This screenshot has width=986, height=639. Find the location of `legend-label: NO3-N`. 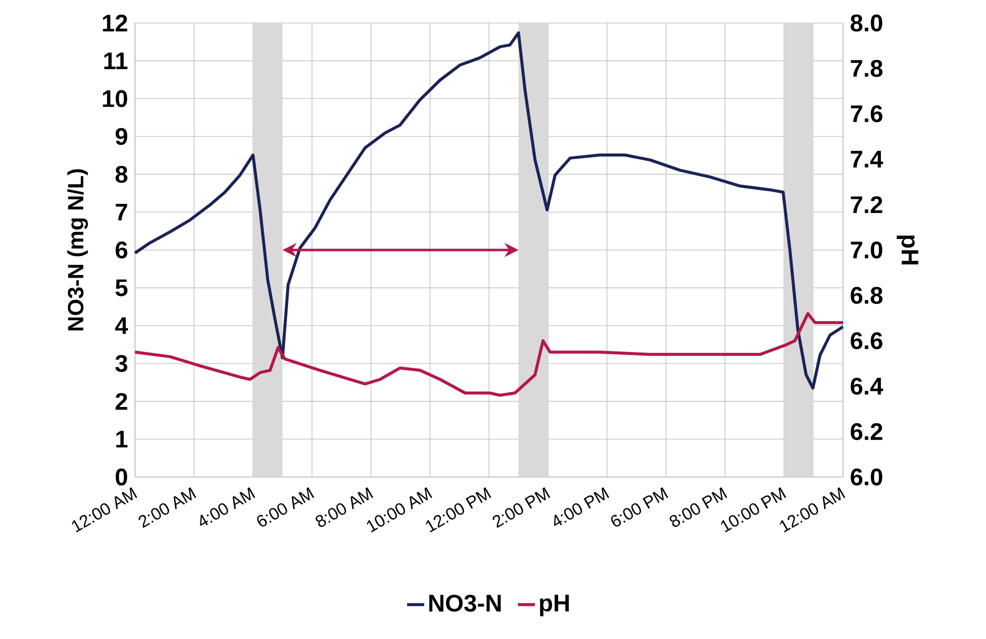

legend-label: NO3-N is located at coordinates (465, 603).